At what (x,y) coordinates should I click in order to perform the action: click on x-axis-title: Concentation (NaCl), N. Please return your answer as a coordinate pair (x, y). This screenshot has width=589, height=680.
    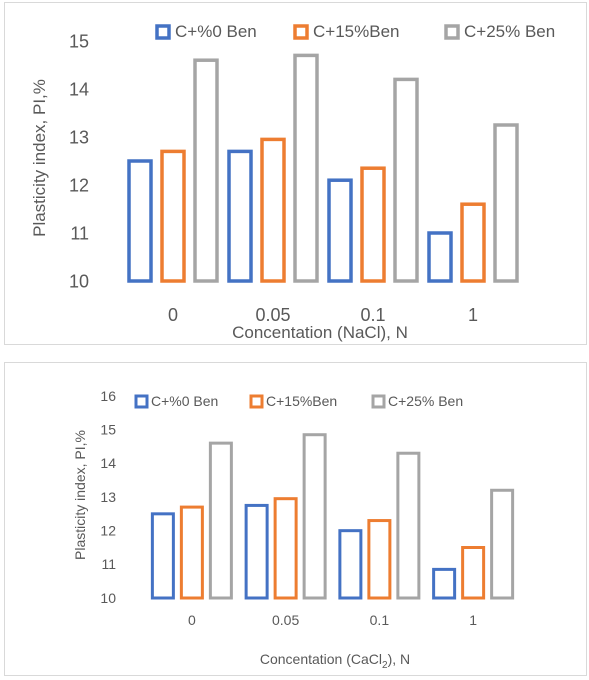
    Looking at the image, I should click on (320, 332).